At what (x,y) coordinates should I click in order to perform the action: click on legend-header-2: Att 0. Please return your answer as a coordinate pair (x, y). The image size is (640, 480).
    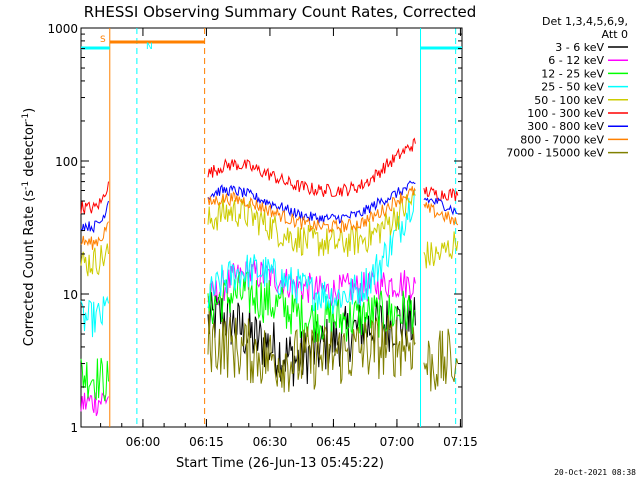
    Looking at the image, I should click on (615, 34).